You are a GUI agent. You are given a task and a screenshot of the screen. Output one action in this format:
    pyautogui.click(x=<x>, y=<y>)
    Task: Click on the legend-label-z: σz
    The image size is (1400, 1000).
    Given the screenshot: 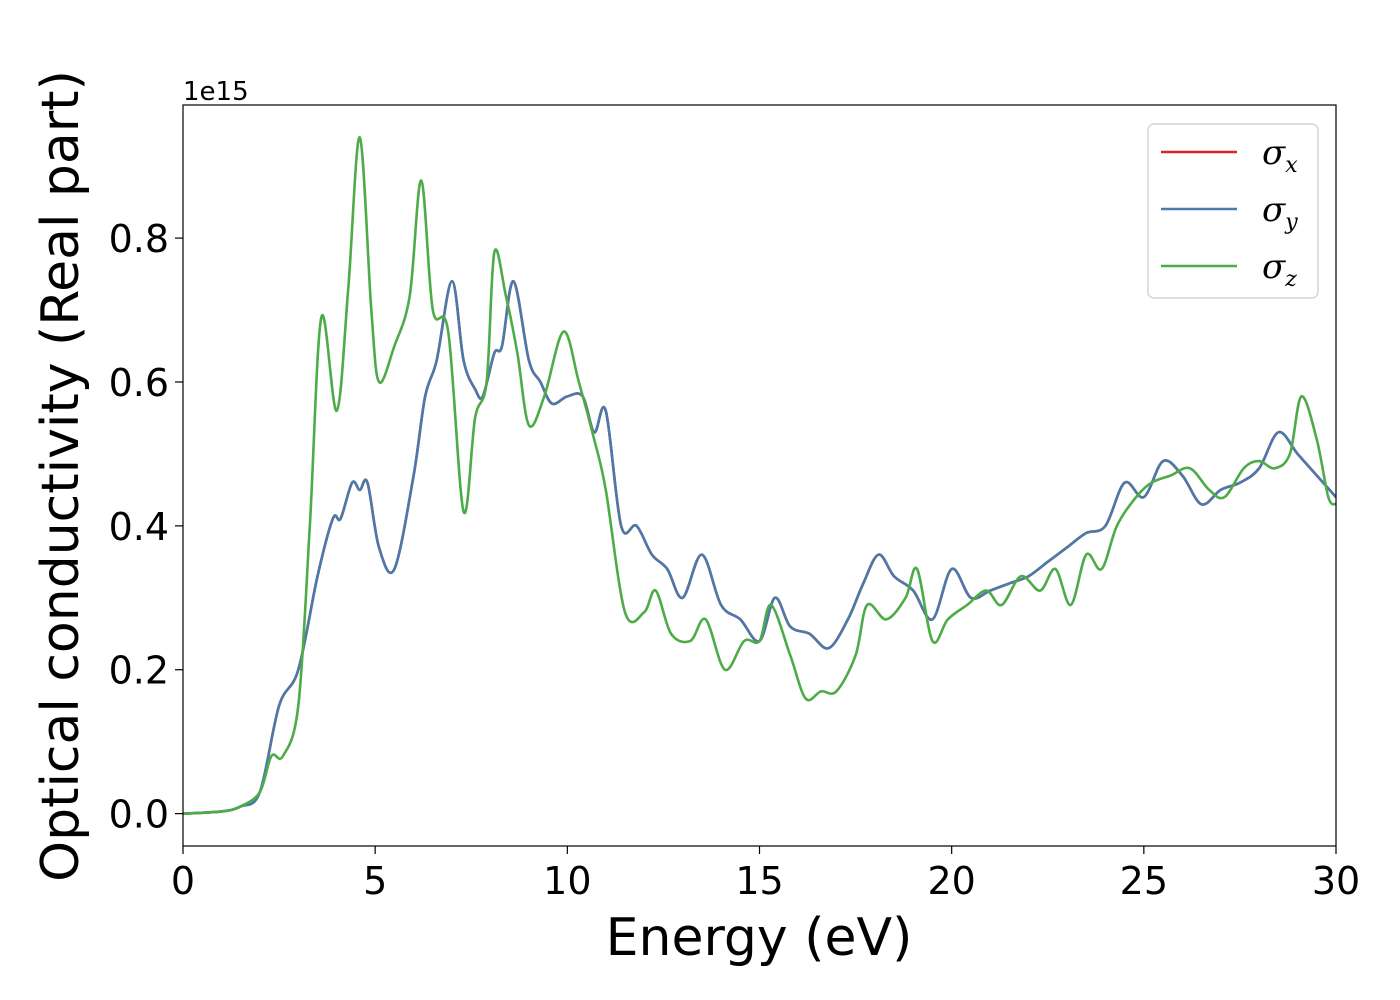 What is the action you would take?
    pyautogui.click(x=1279, y=269)
    